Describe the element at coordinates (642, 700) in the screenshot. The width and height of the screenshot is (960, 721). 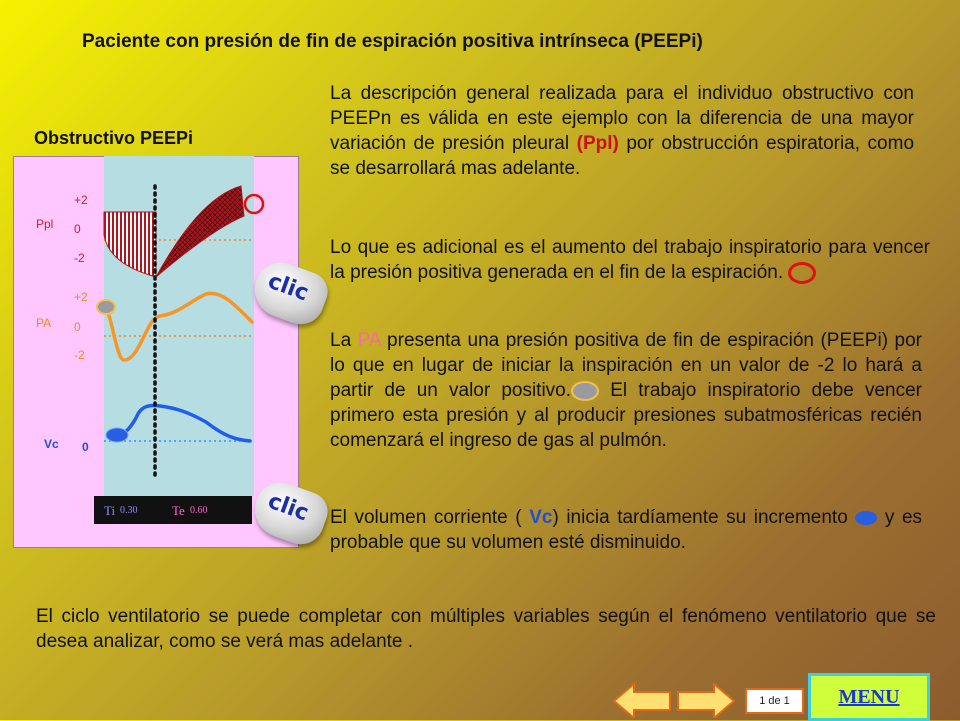
I see `prev-arrow-button` at that location.